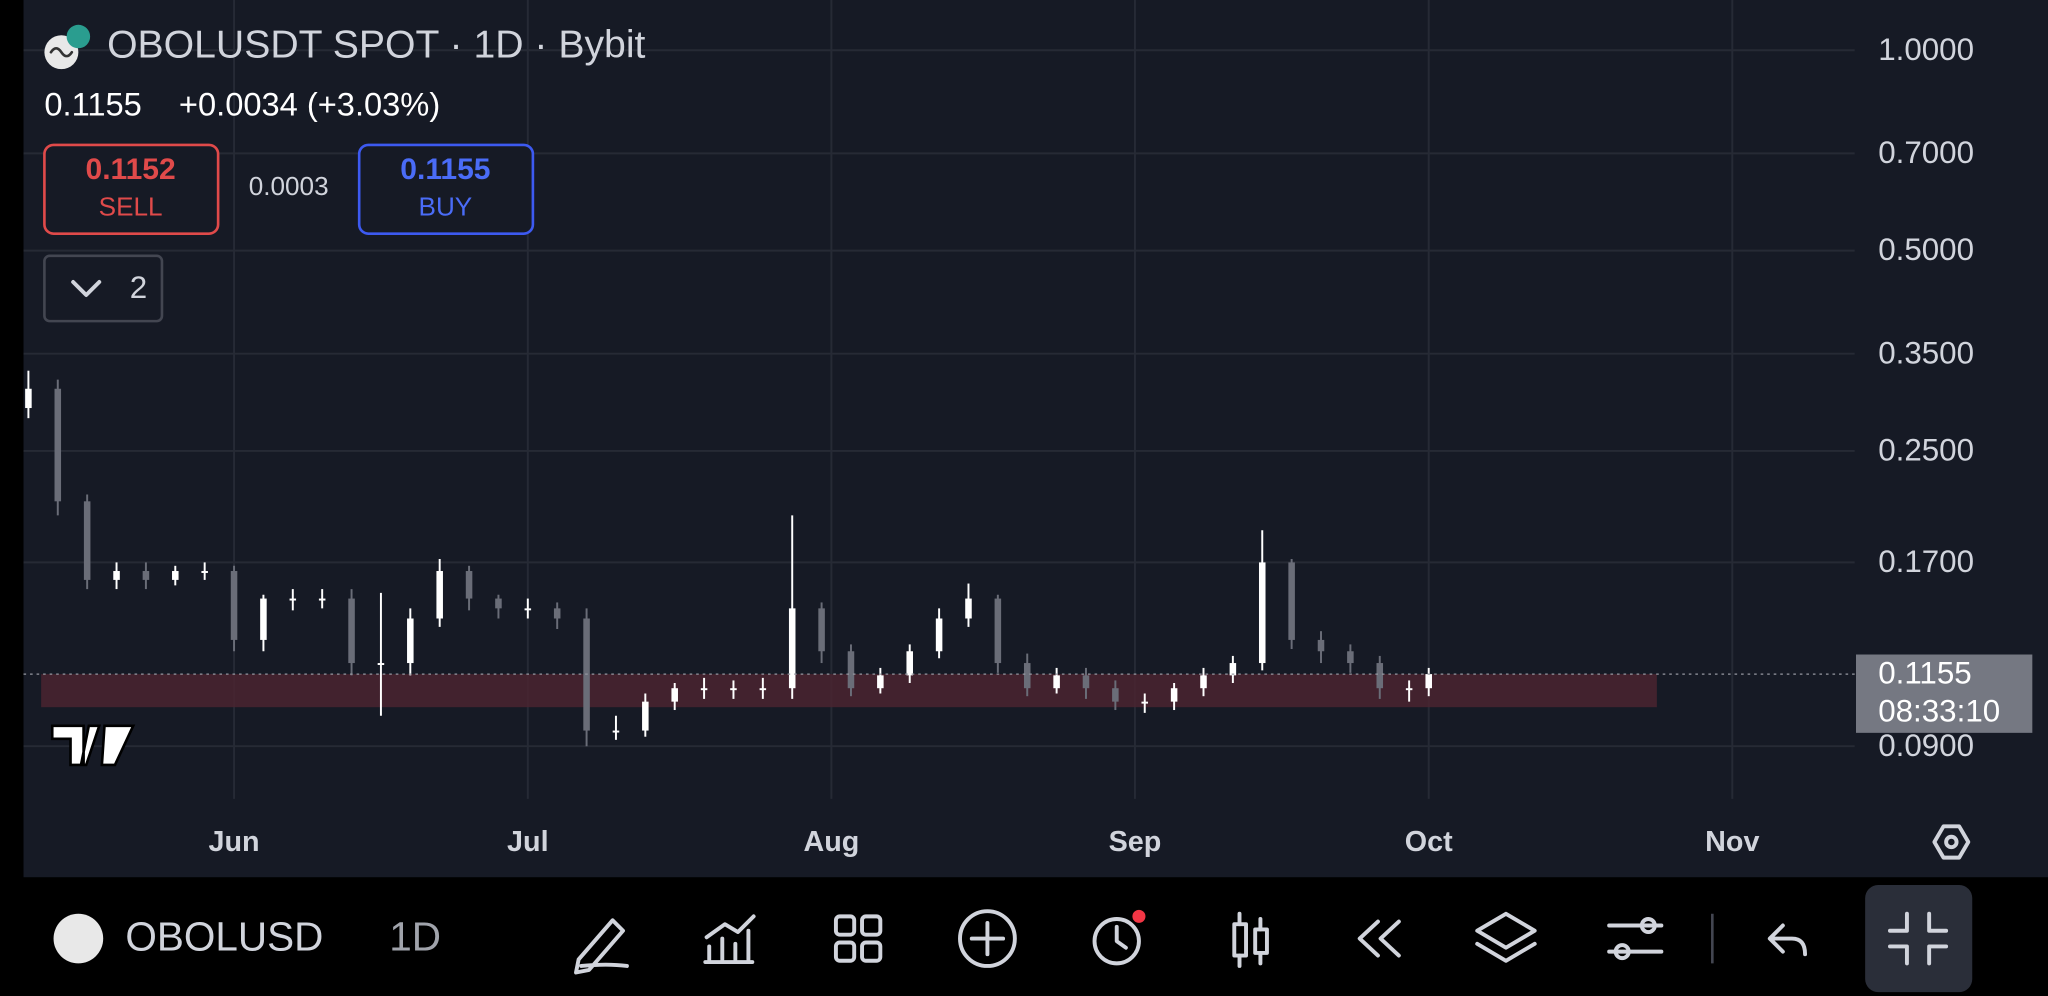 The height and width of the screenshot is (996, 2048). I want to click on indicators-toggle: 2, so click(103, 288).